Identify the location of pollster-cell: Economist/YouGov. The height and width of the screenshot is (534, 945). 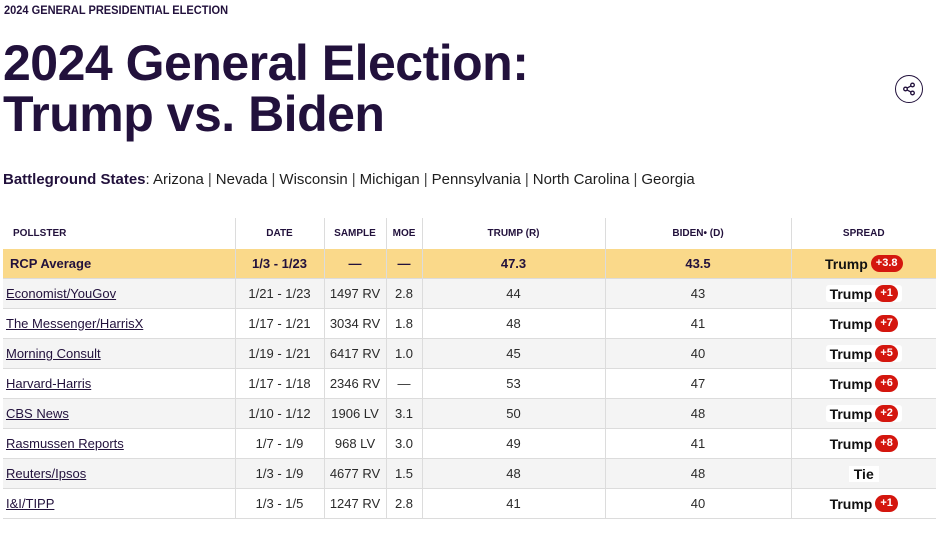
(119, 293).